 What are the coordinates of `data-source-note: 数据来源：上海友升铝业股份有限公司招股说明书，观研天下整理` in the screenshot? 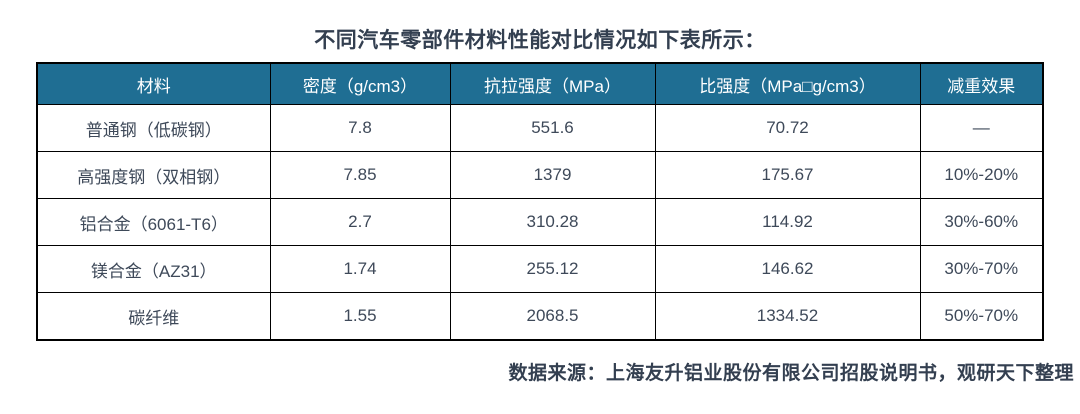 It's located at (791, 373).